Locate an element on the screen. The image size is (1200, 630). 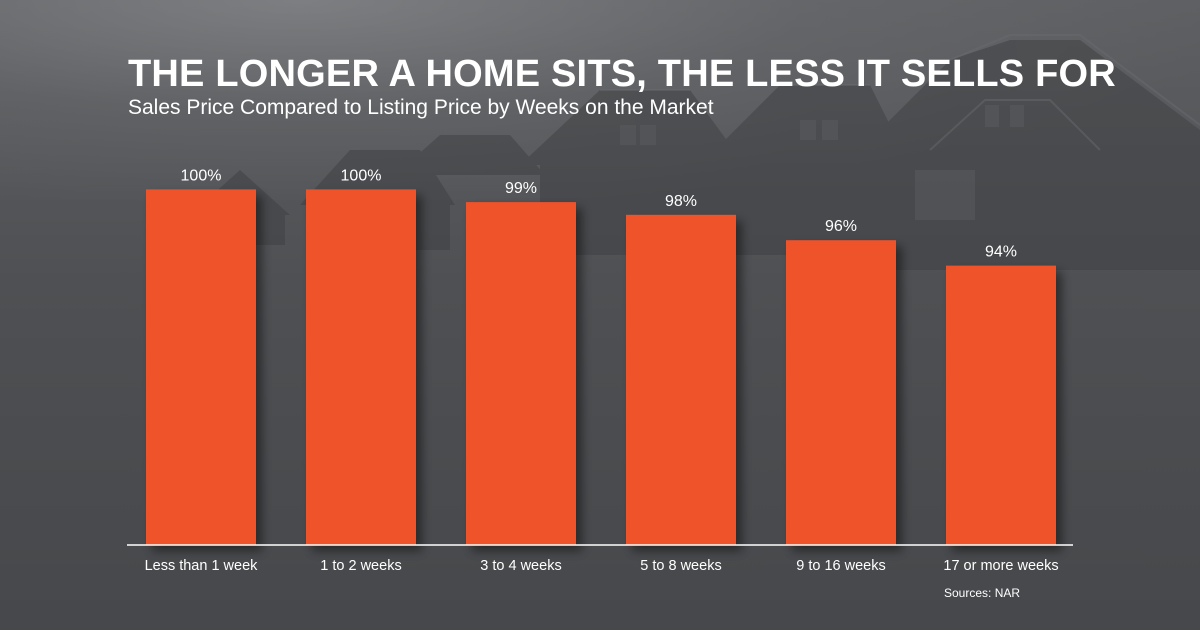
value-label-1: 100% is located at coordinates (201, 175).